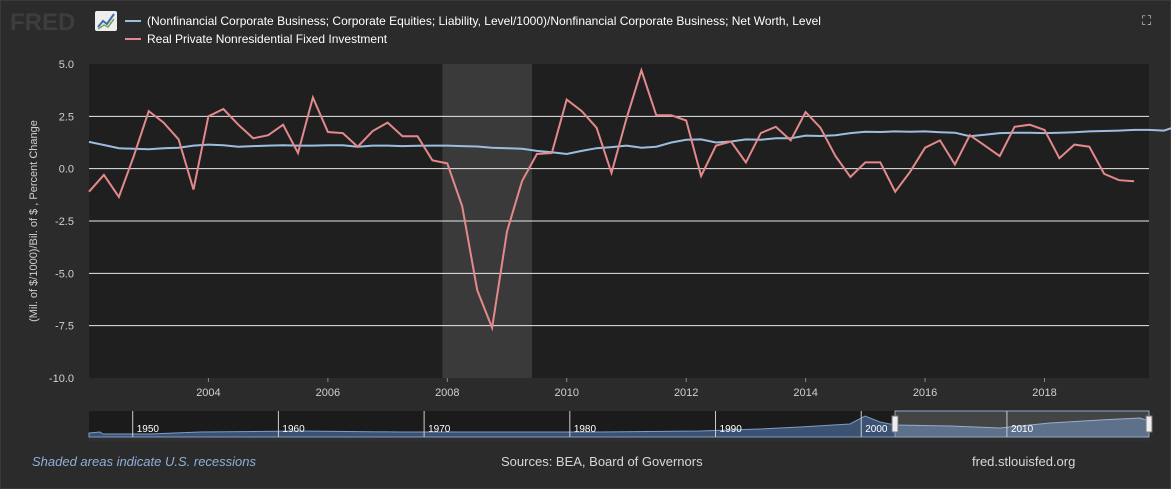  I want to click on y-tick-label: 0.0, so click(66, 170).